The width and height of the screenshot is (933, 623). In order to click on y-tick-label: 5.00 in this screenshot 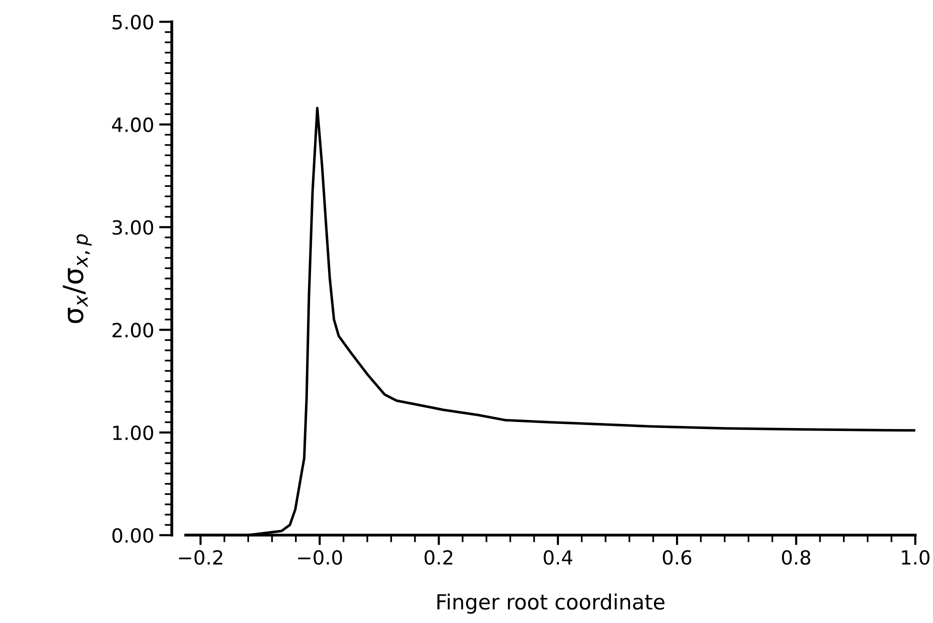, I will do `click(133, 22)`.